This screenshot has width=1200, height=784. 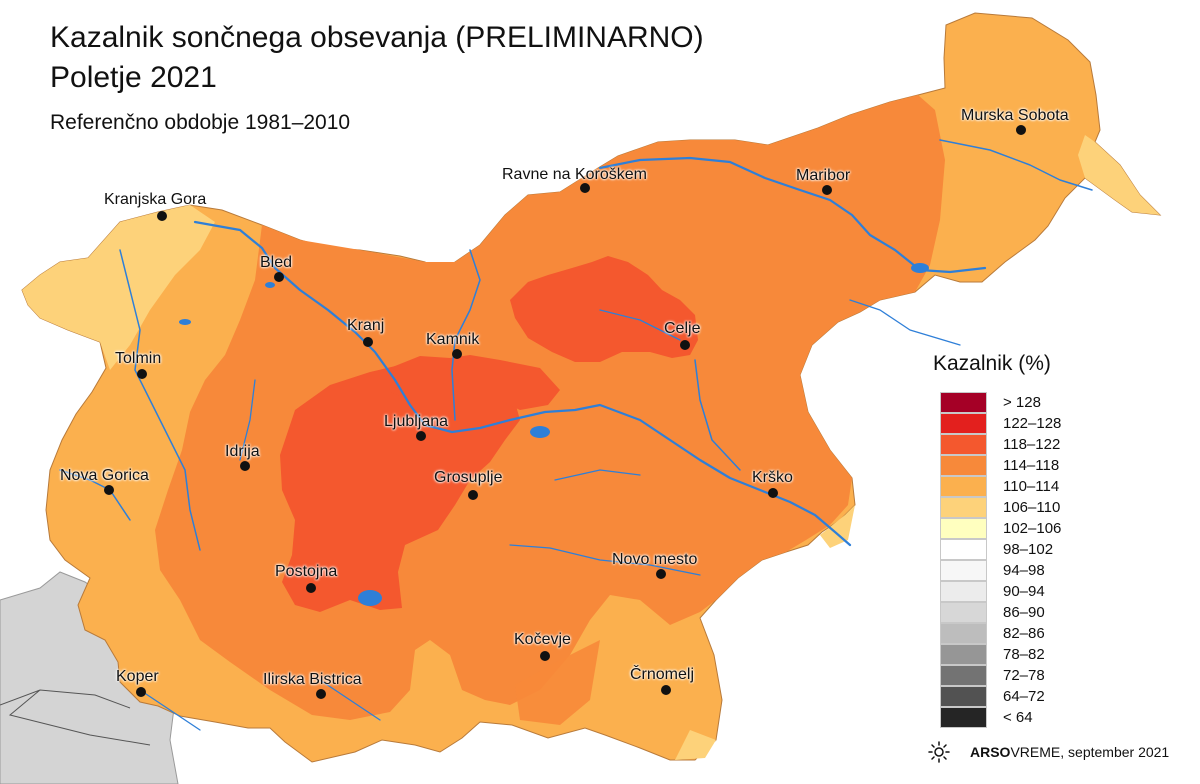 What do you see at coordinates (1115, 752) in the screenshot?
I see `footer-date: , september 2021` at bounding box center [1115, 752].